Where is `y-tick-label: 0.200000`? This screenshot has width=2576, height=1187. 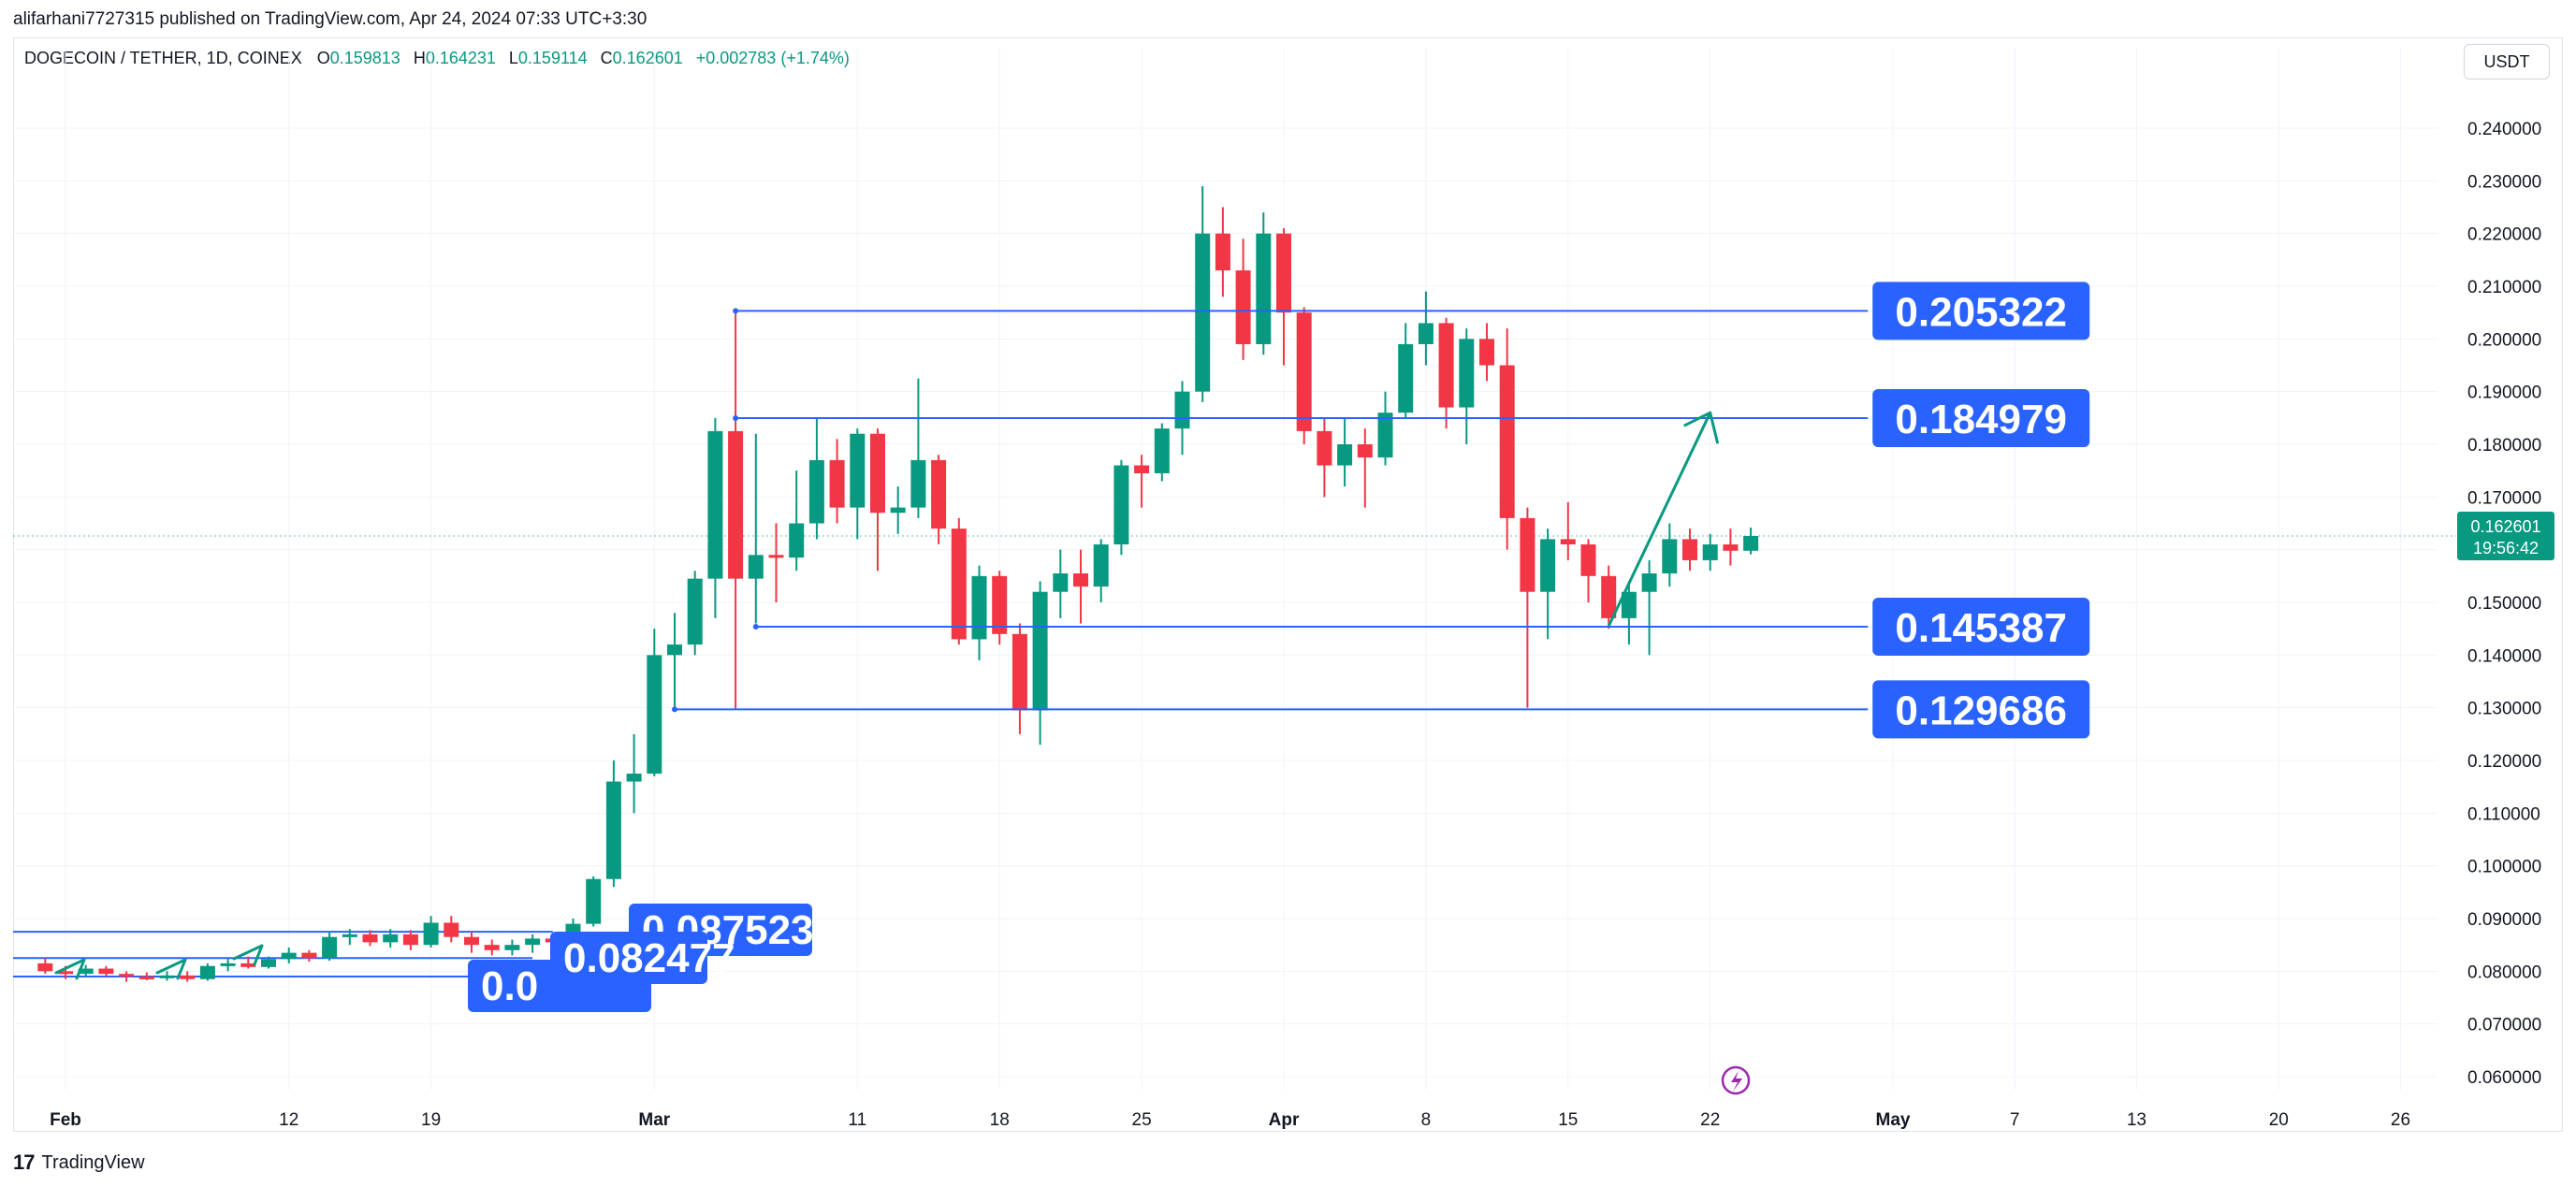
y-tick-label: 0.200000 is located at coordinates (2504, 340).